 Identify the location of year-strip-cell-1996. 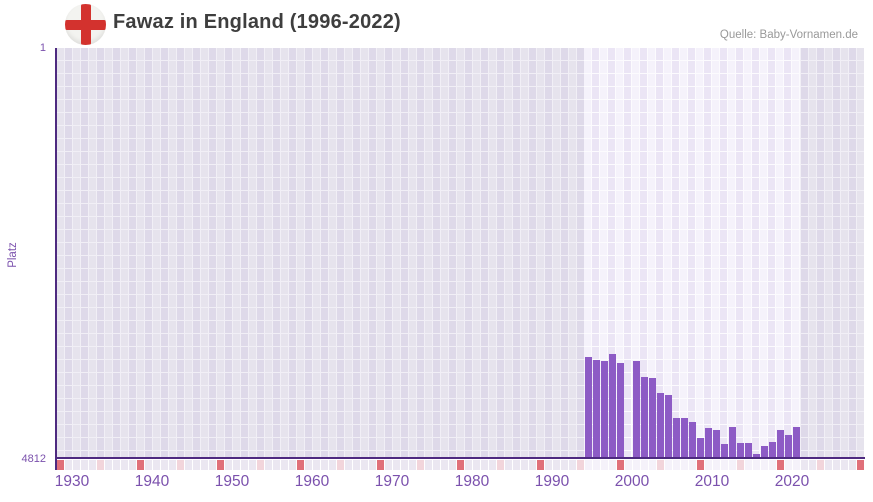
(588, 465).